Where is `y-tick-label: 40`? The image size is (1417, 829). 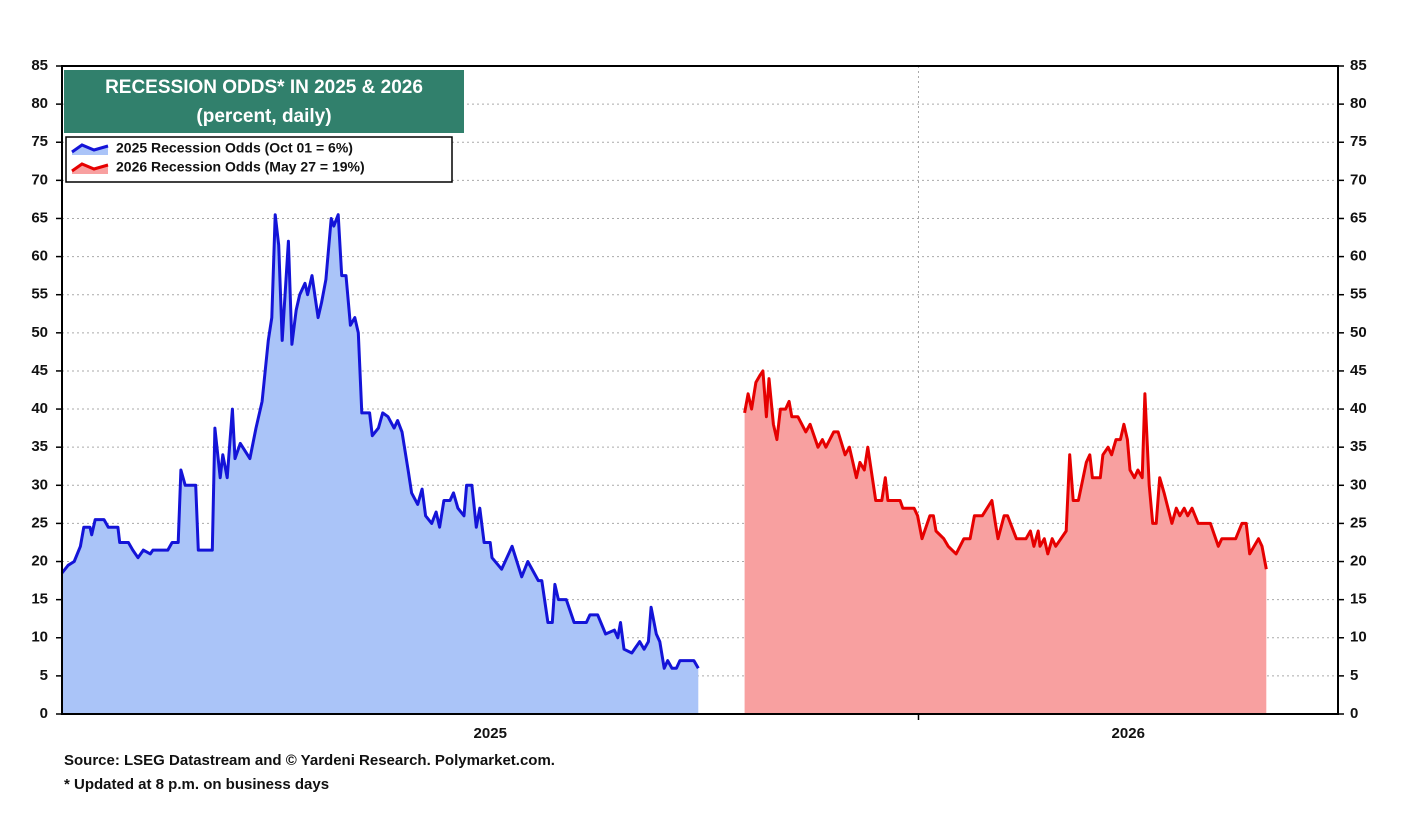
y-tick-label: 40 is located at coordinates (39, 408).